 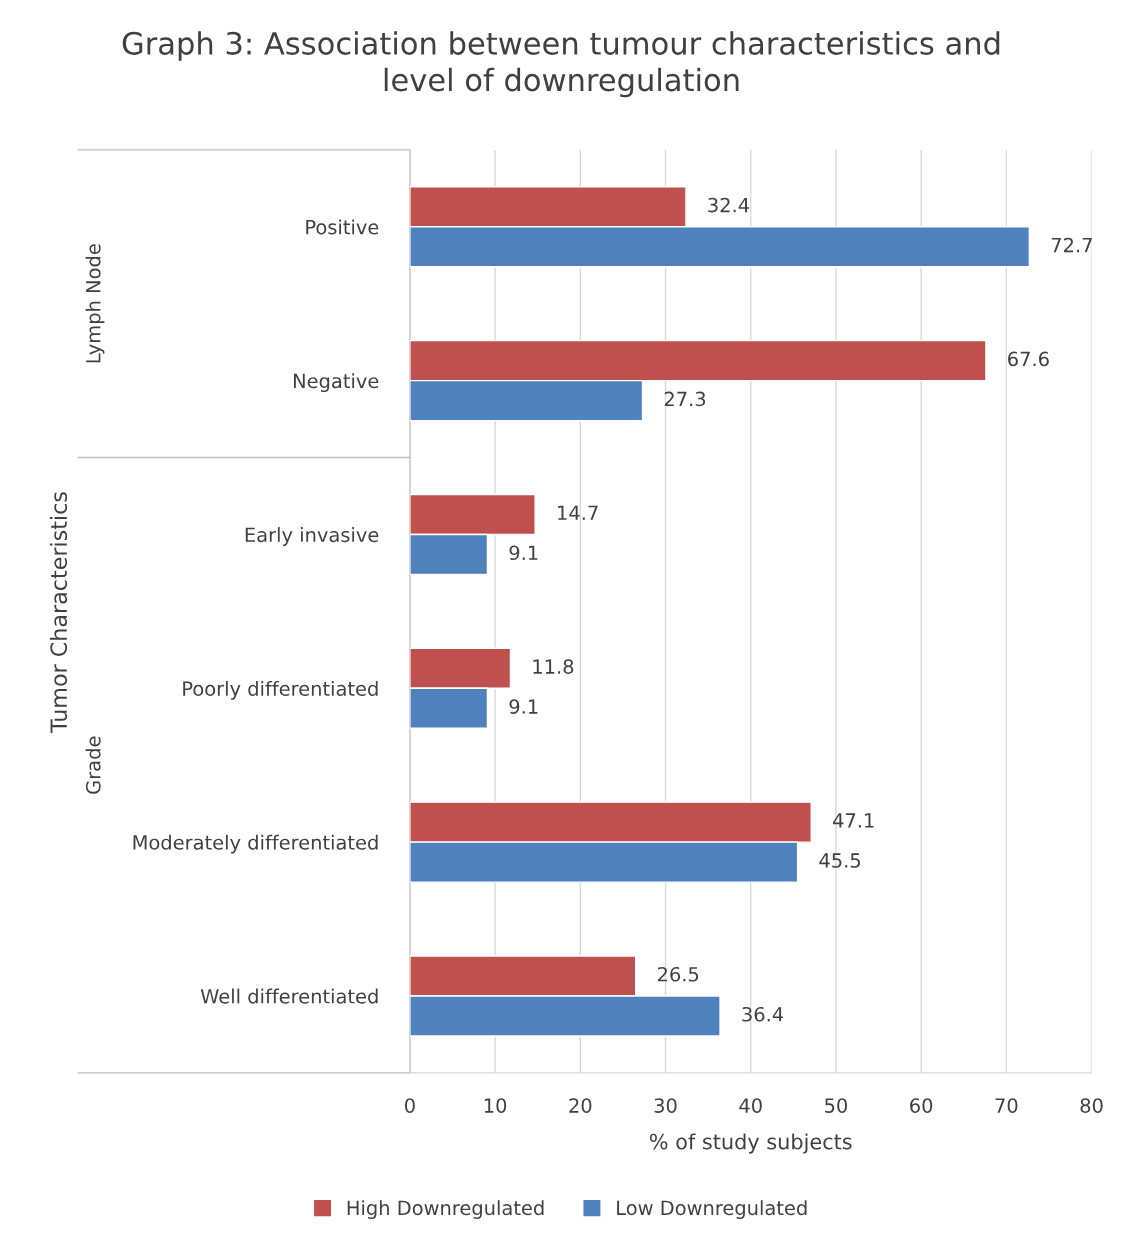 What do you see at coordinates (921, 1105) in the screenshot?
I see `x-tick-label: 60` at bounding box center [921, 1105].